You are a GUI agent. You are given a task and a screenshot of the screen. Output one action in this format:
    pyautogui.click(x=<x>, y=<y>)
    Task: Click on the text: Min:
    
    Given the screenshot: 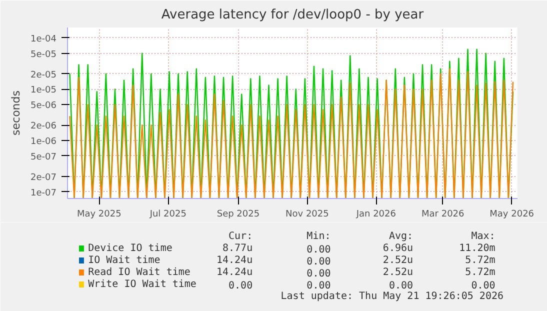 What is the action you would take?
    pyautogui.click(x=318, y=236)
    